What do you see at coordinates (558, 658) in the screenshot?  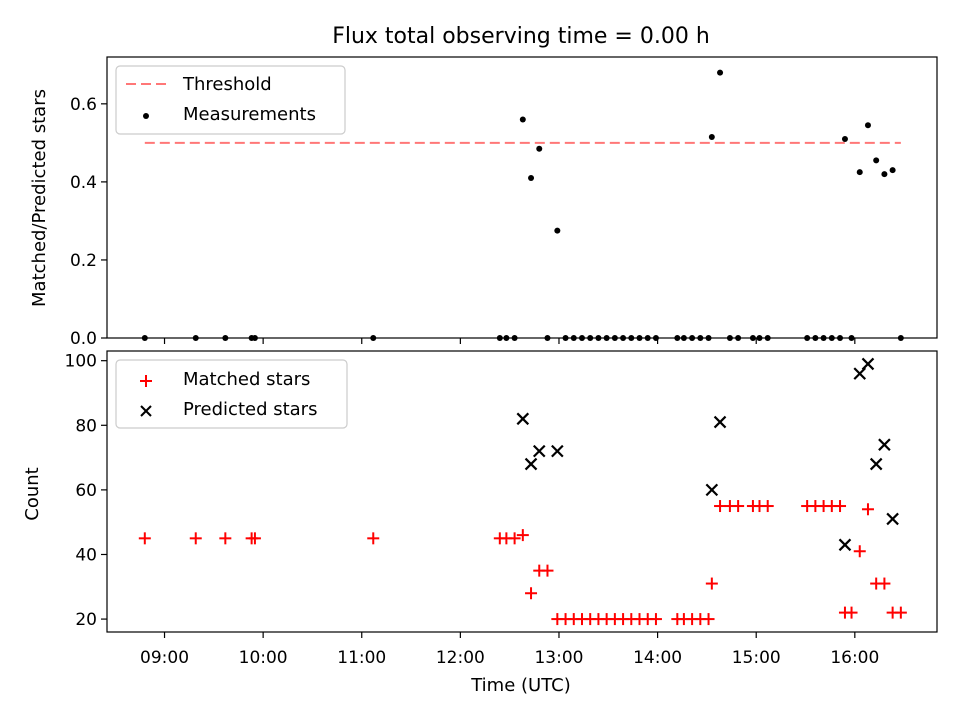 I see `x-tick-label: 13:00` at bounding box center [558, 658].